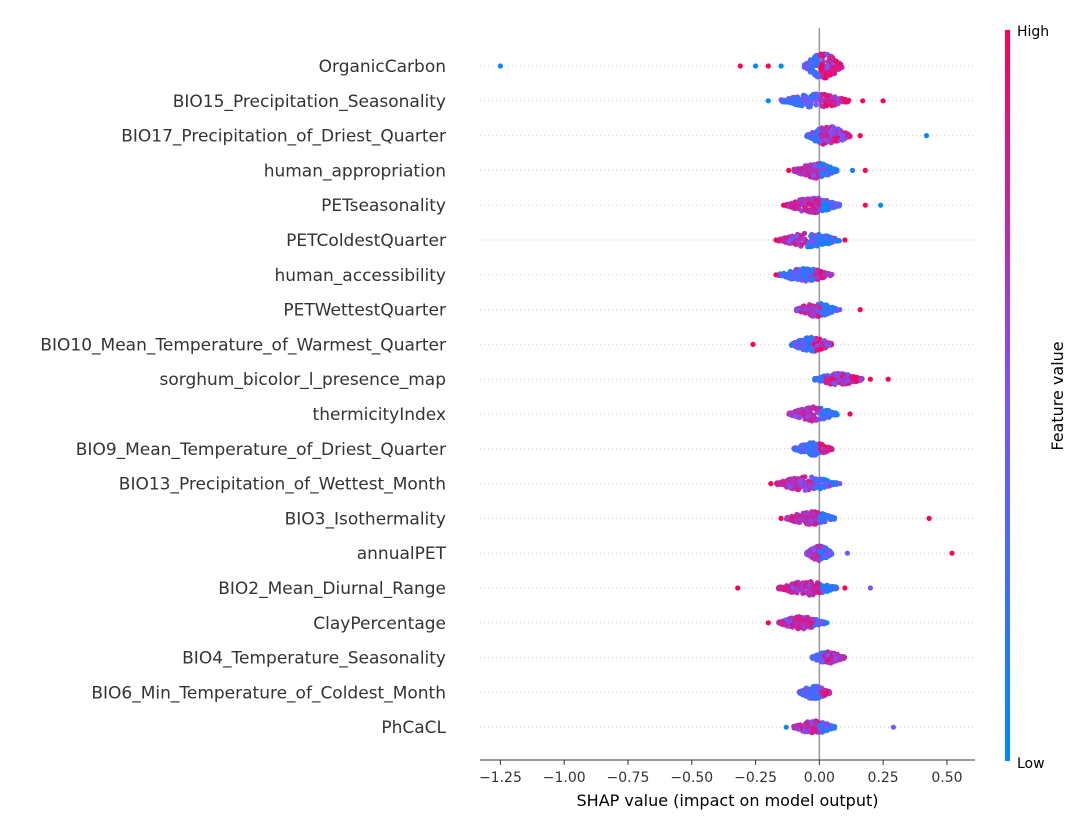  I want to click on feature-label: BIO15_Precipitation_Seasonality, so click(309, 102).